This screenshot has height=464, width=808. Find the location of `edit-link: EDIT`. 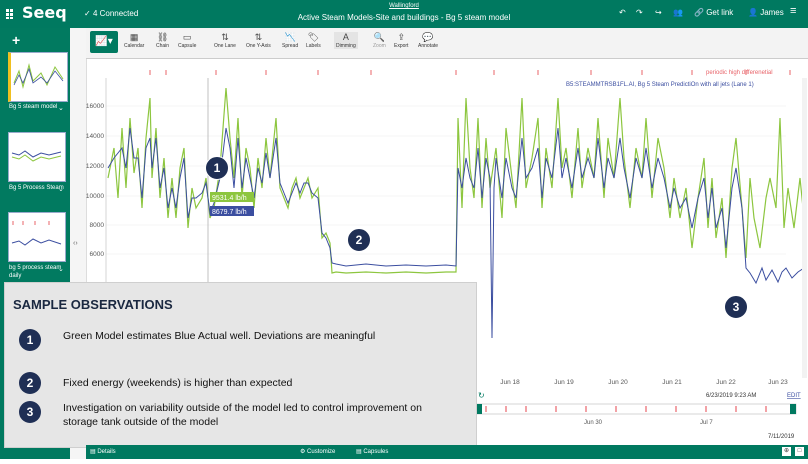

edit-link: EDIT is located at coordinates (794, 396).